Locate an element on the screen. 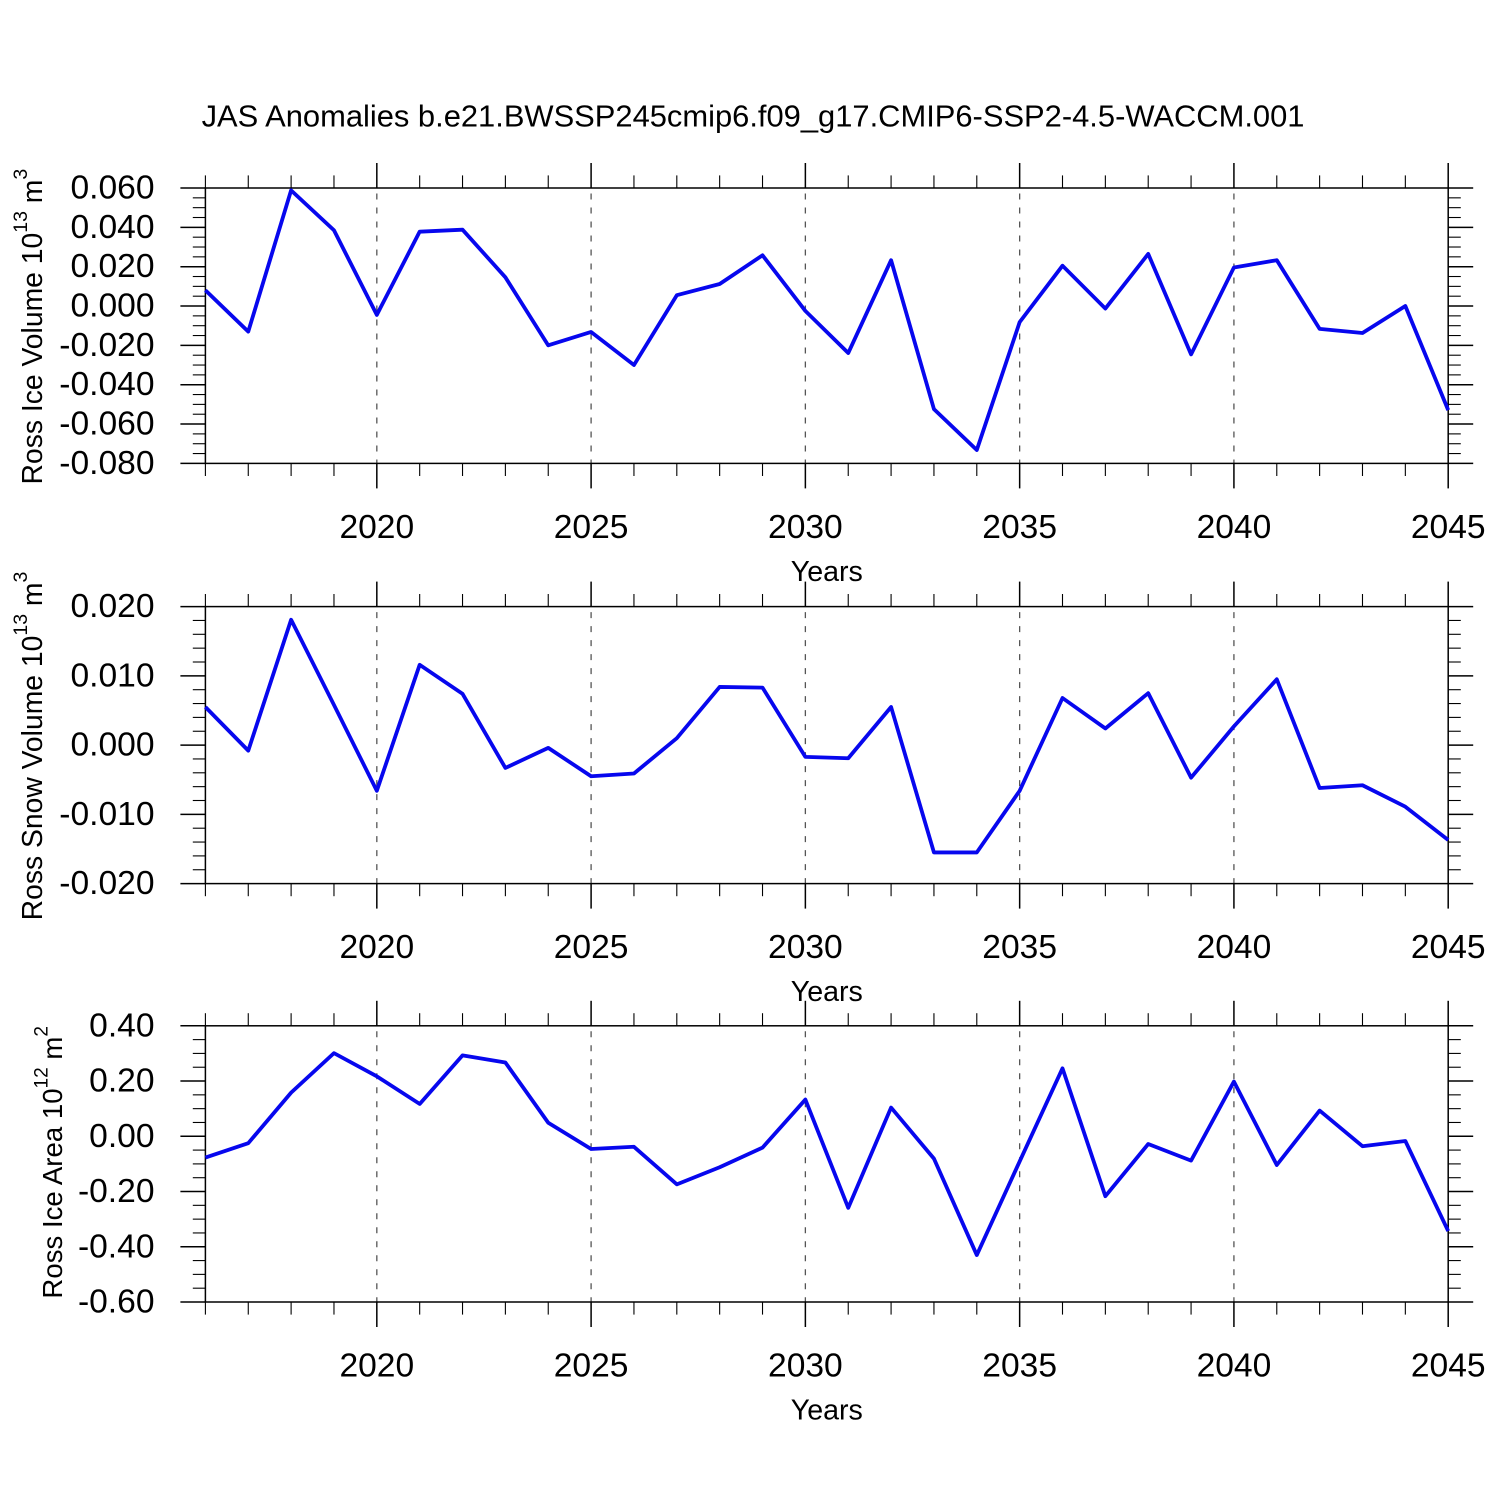 The width and height of the screenshot is (1500, 1500). svg-text: 0.20 is located at coordinates (121, 1081).